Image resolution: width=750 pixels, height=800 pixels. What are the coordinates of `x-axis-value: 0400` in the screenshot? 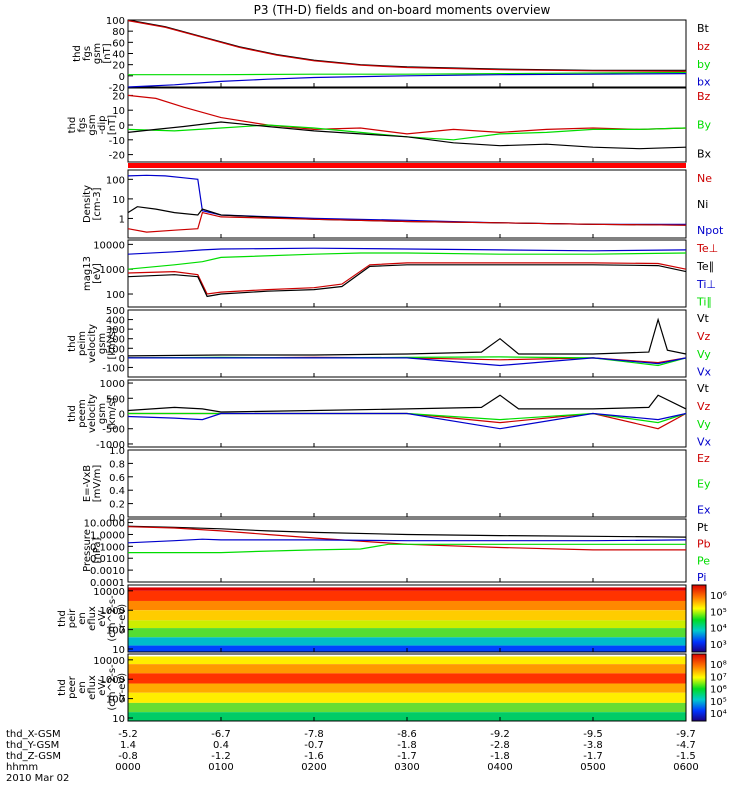 It's located at (499, 767).